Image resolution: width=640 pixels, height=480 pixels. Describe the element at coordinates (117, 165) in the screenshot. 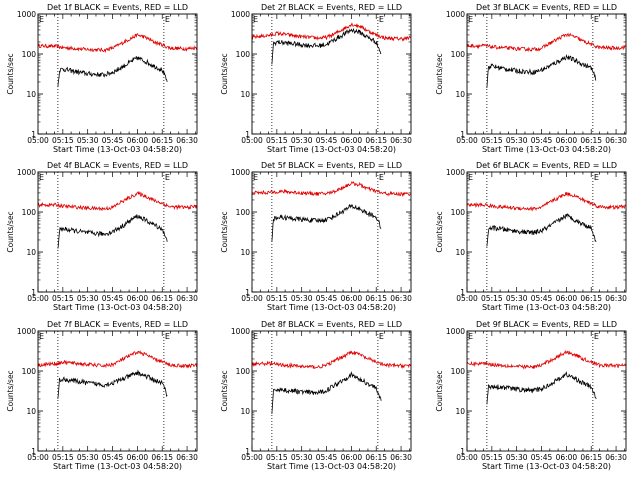

I see `chart-title: Det 4f BLACK = Events, RED = LLD` at that location.